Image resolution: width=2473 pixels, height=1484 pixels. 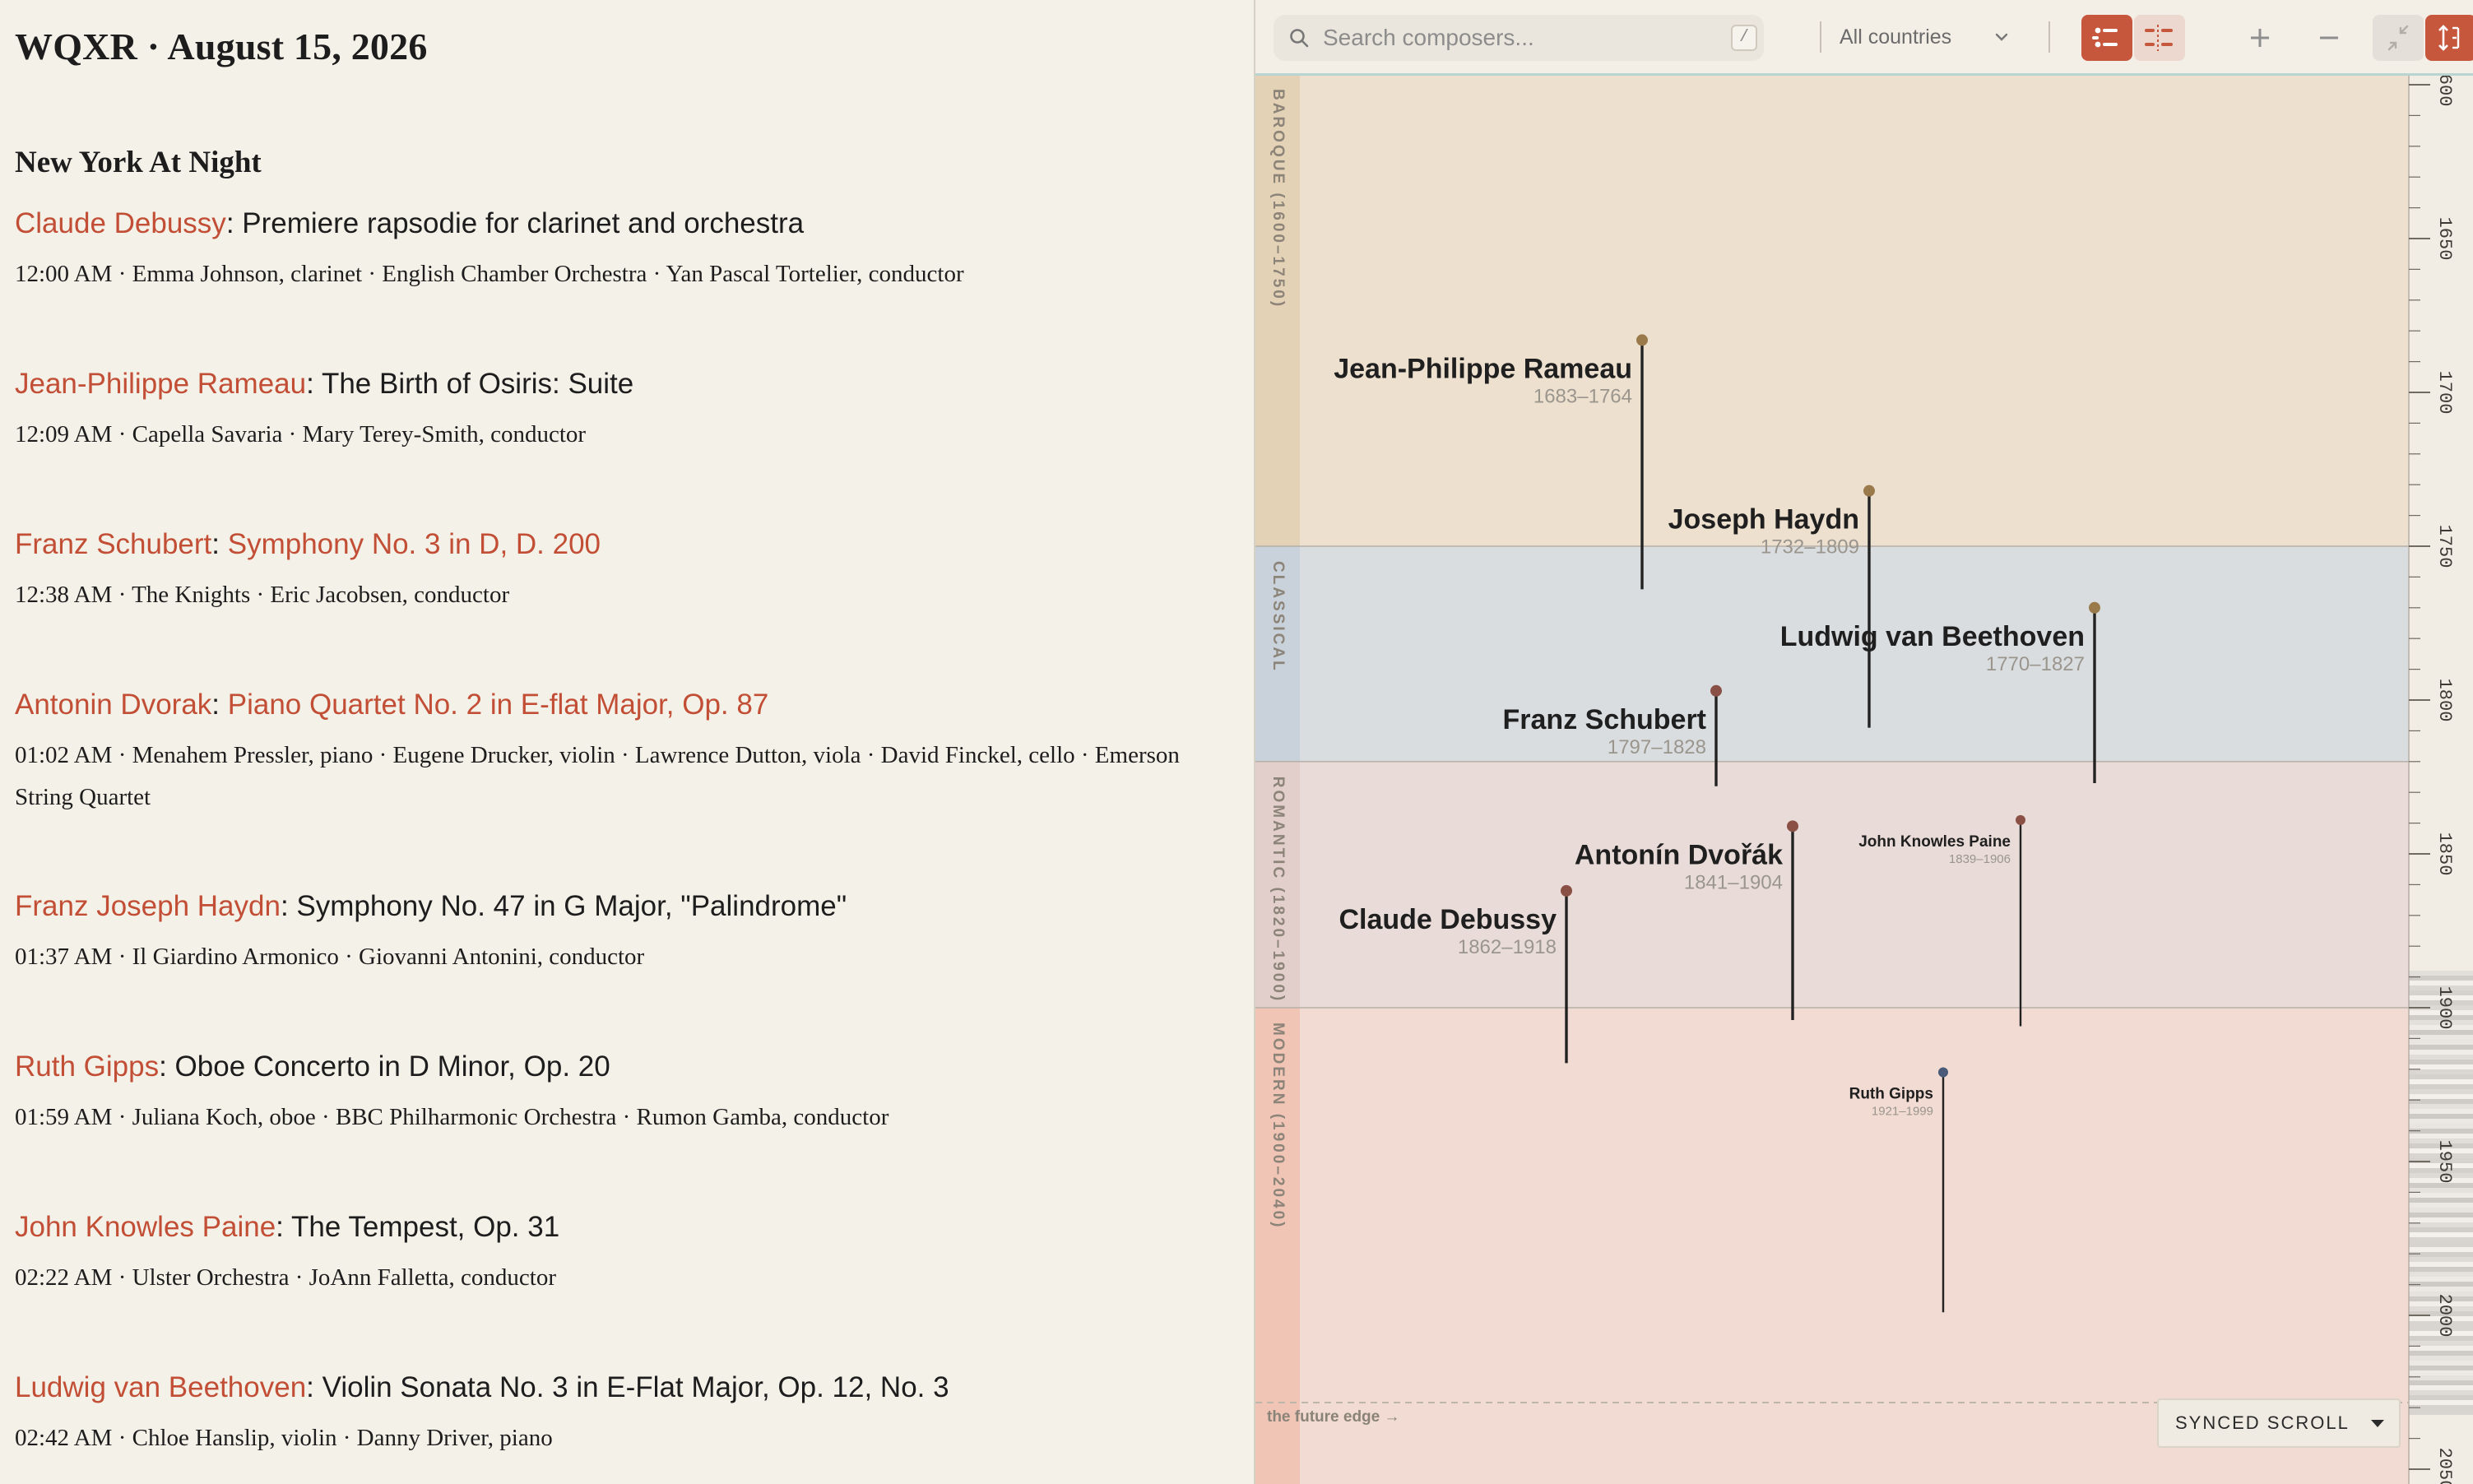 What do you see at coordinates (1679, 854) in the screenshot?
I see `composer-name: Antonín Dvořák` at bounding box center [1679, 854].